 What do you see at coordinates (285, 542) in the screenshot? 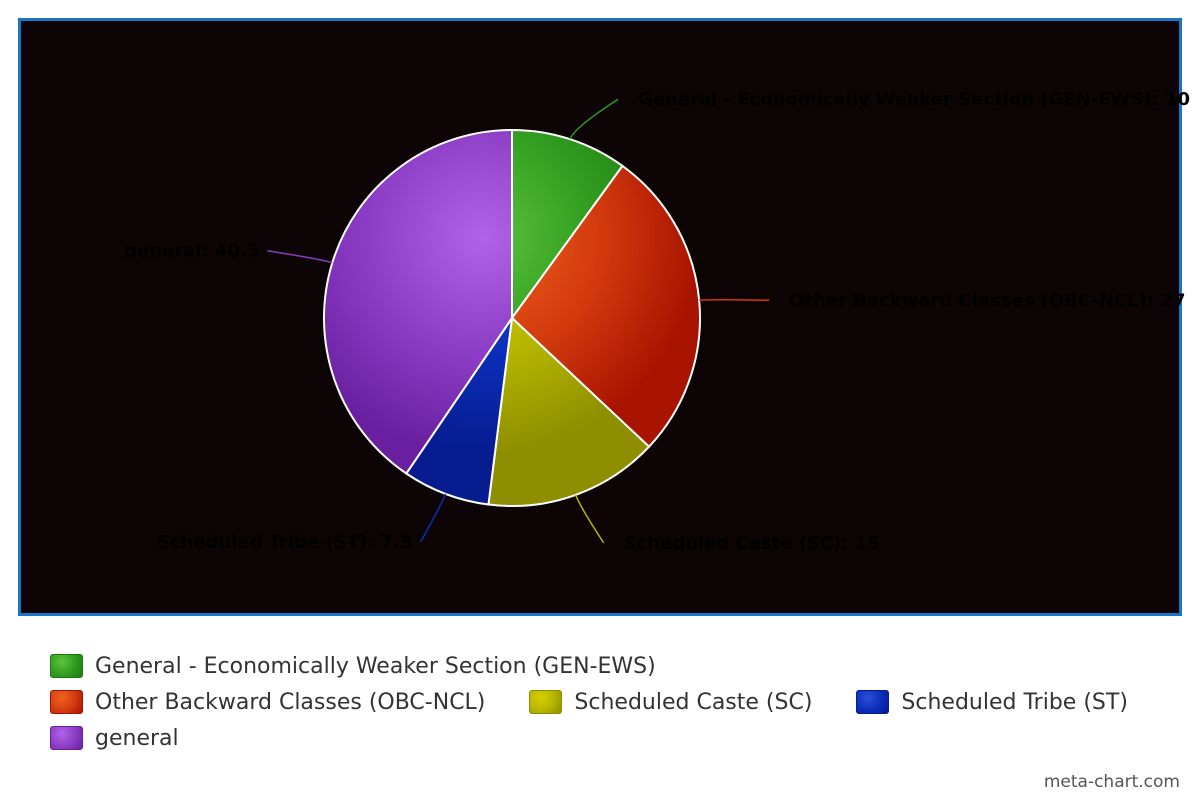
I see `data-label: Scheduled Tribe (ST): 7.5` at bounding box center [285, 542].